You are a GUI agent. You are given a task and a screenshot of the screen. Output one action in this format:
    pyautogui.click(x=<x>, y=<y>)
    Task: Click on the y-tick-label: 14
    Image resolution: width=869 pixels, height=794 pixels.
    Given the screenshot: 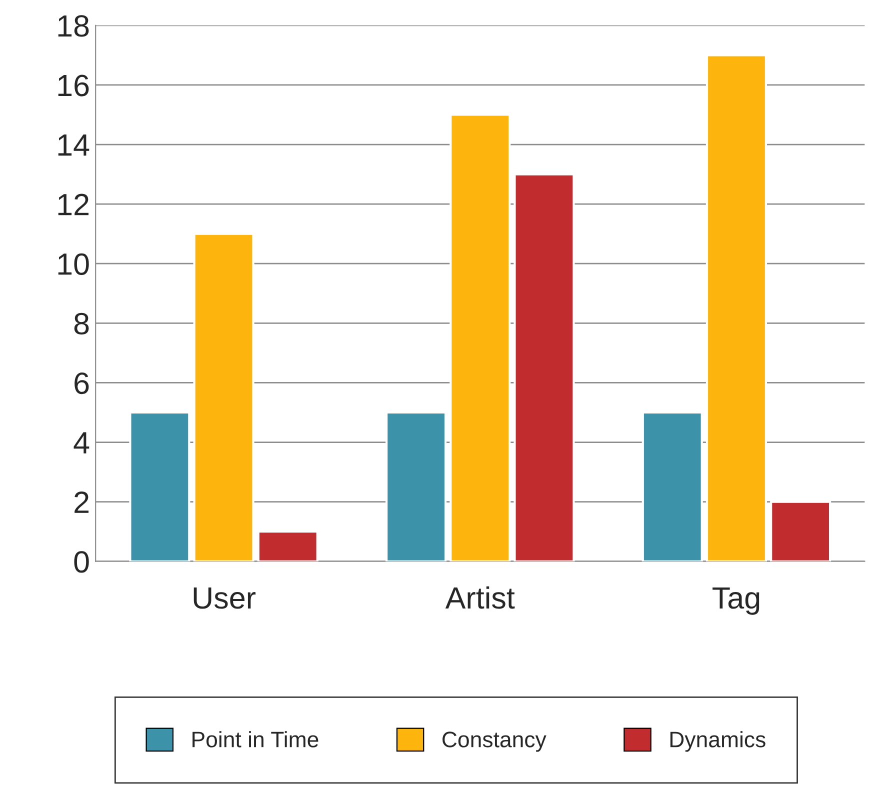 What is the action you would take?
    pyautogui.click(x=74, y=145)
    